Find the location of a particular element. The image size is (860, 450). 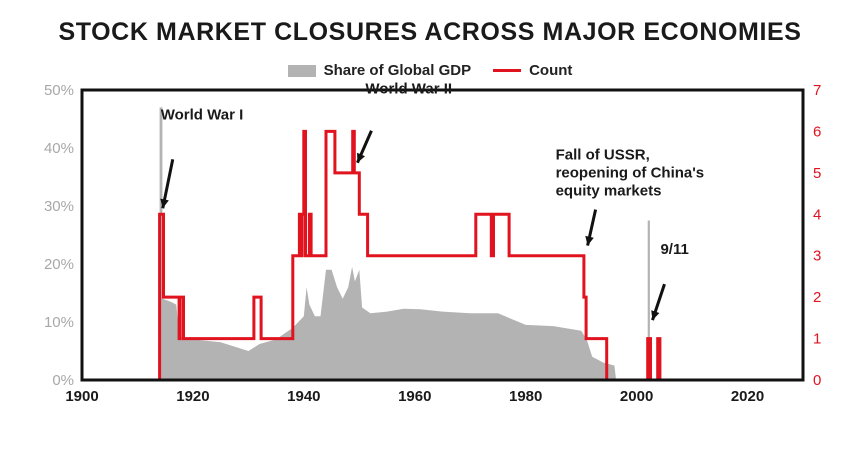

legend-label-count: Count is located at coordinates (551, 70).